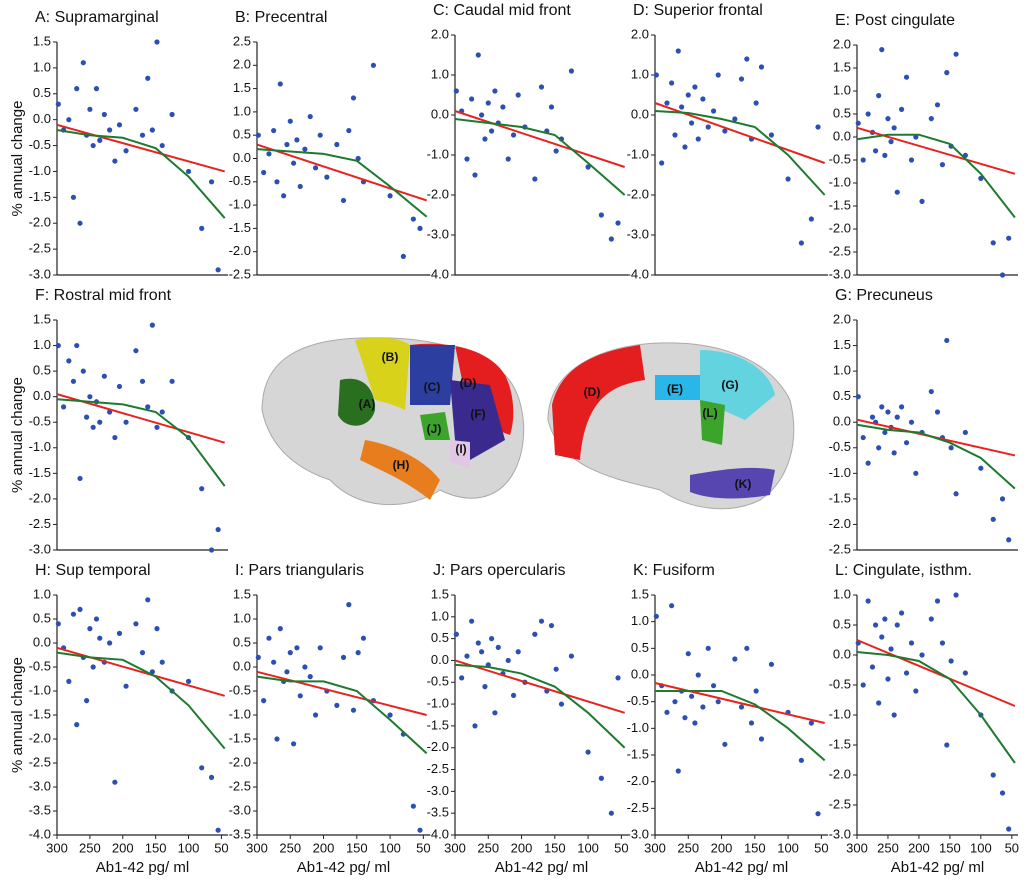 This screenshot has width=1027, height=883. I want to click on y-tick-label: -0.5, so click(240, 180).